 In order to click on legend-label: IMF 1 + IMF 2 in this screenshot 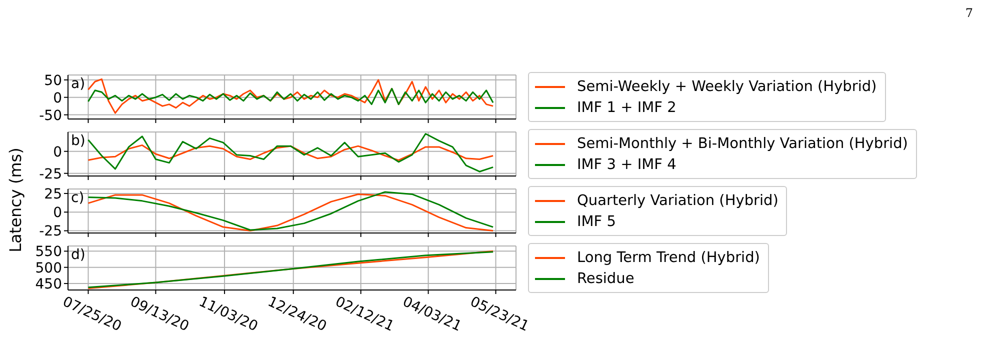, I will do `click(626, 108)`.